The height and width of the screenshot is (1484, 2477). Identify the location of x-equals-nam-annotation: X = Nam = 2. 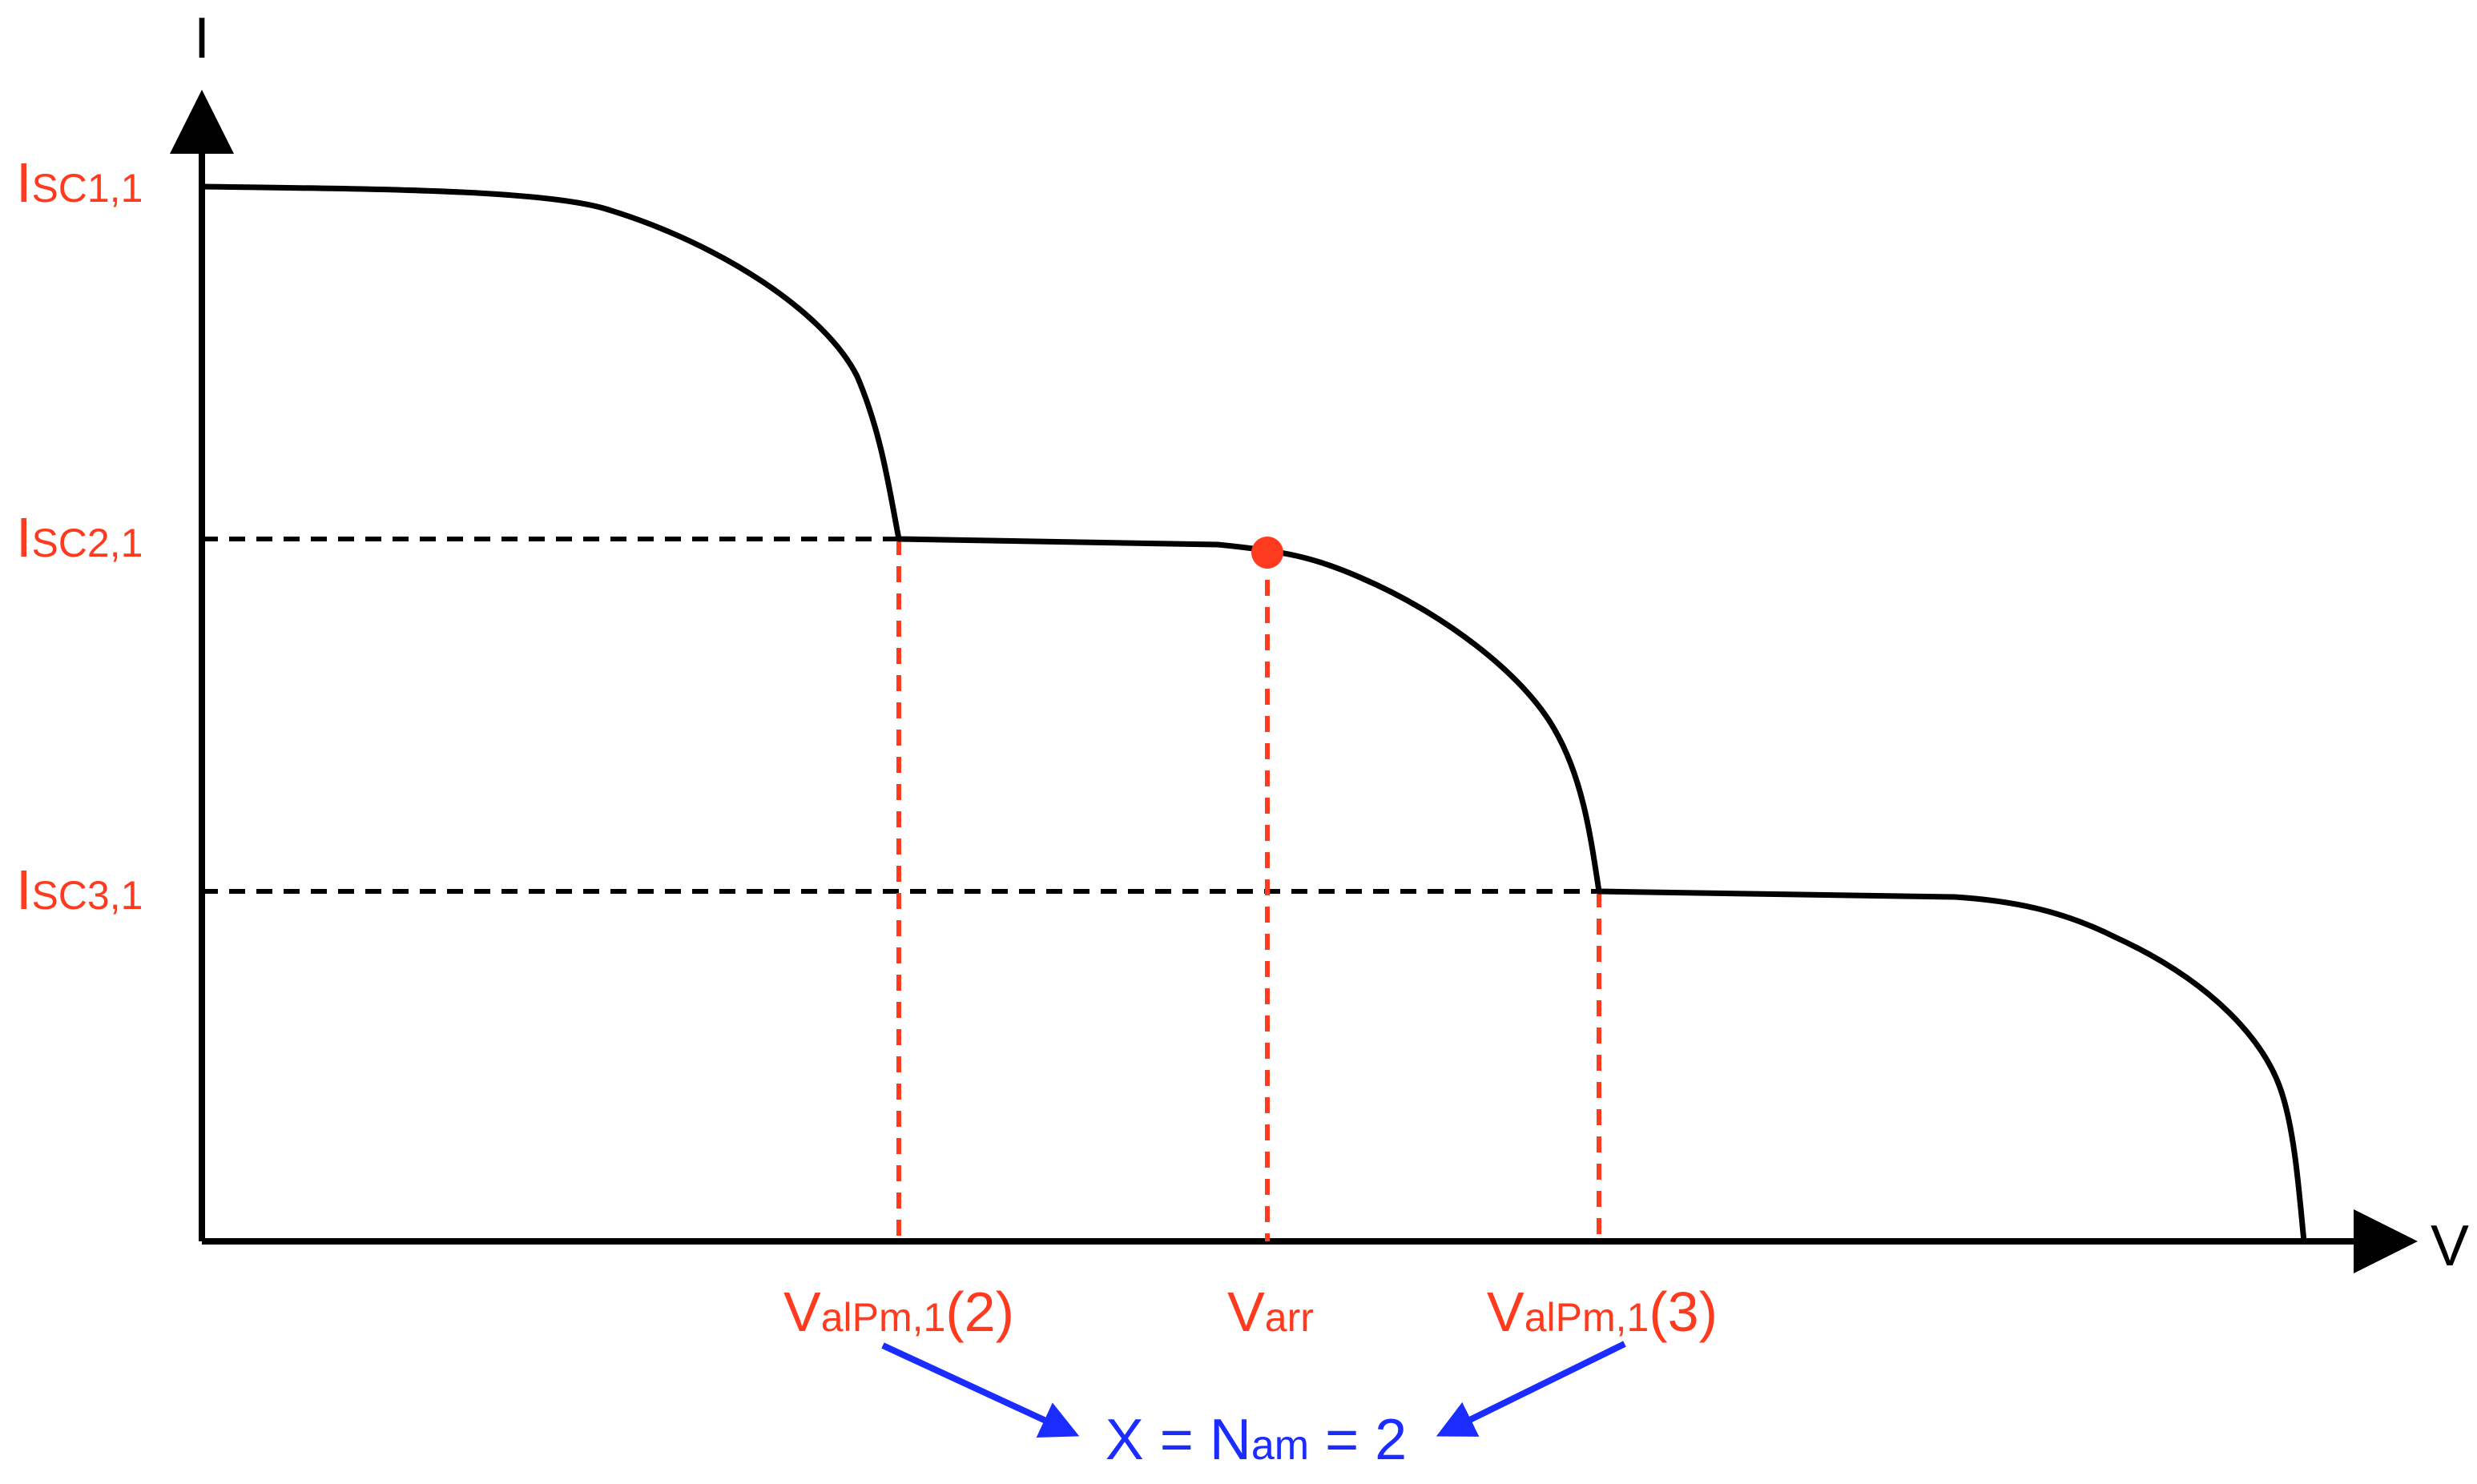
(1256, 1440).